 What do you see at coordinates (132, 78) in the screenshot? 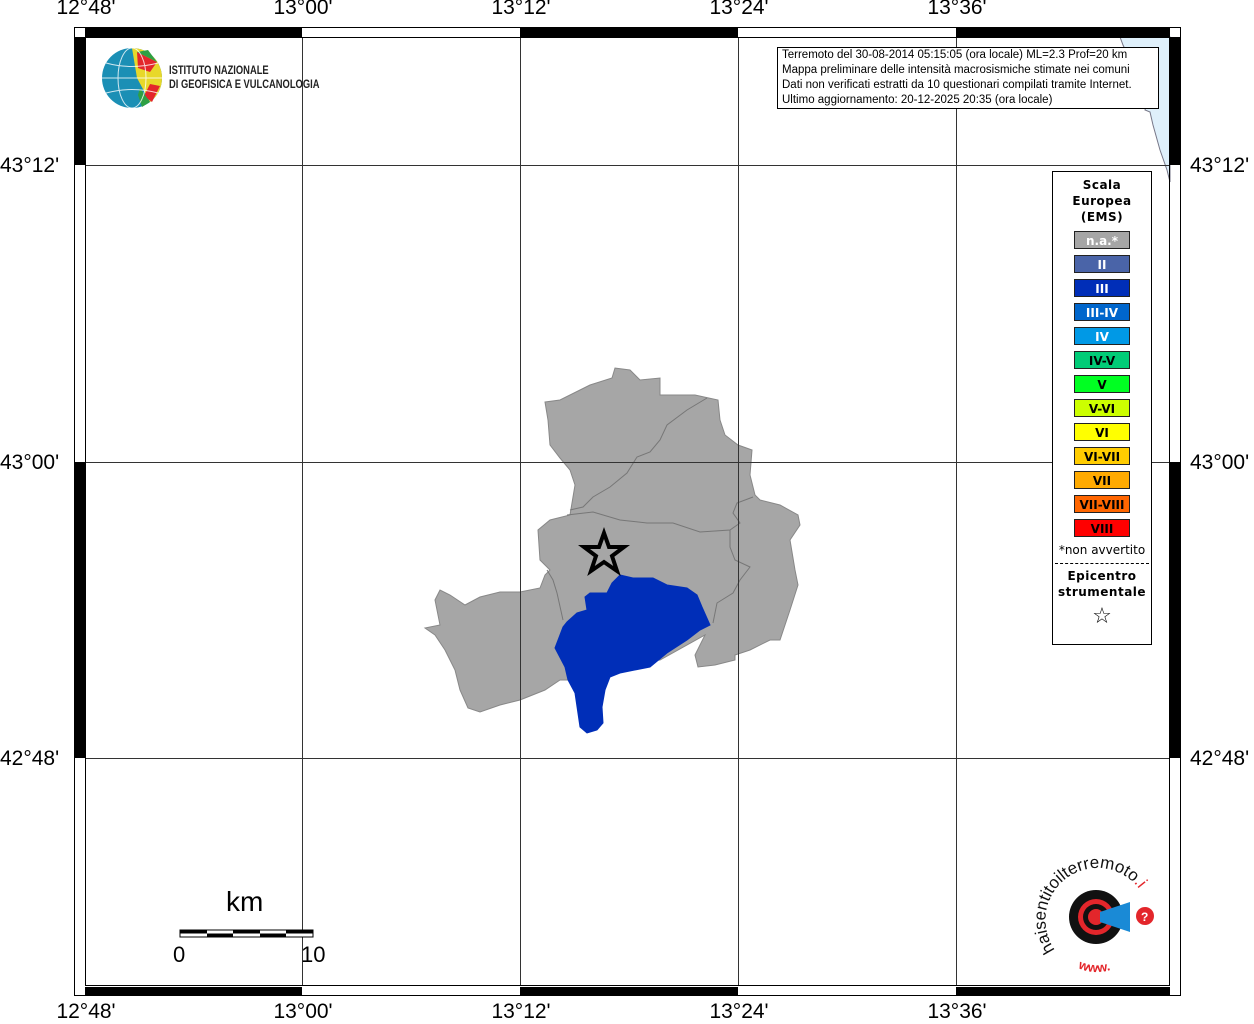
I see `ingv-logo-globe` at bounding box center [132, 78].